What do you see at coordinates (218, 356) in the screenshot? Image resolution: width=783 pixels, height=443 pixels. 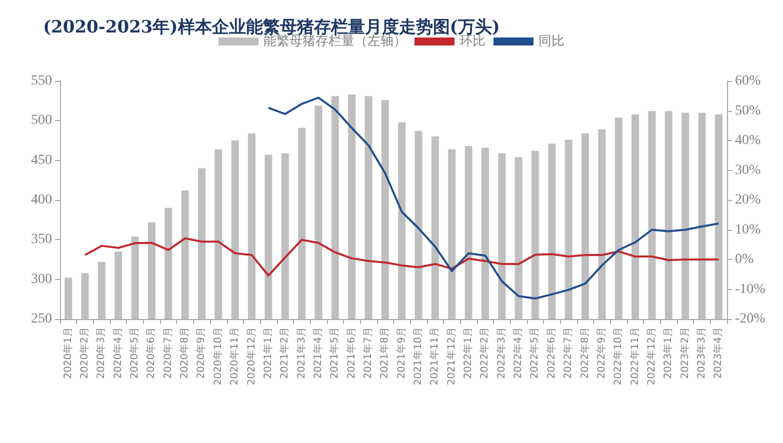 I see `x-tick-label: 2020年10月` at bounding box center [218, 356].